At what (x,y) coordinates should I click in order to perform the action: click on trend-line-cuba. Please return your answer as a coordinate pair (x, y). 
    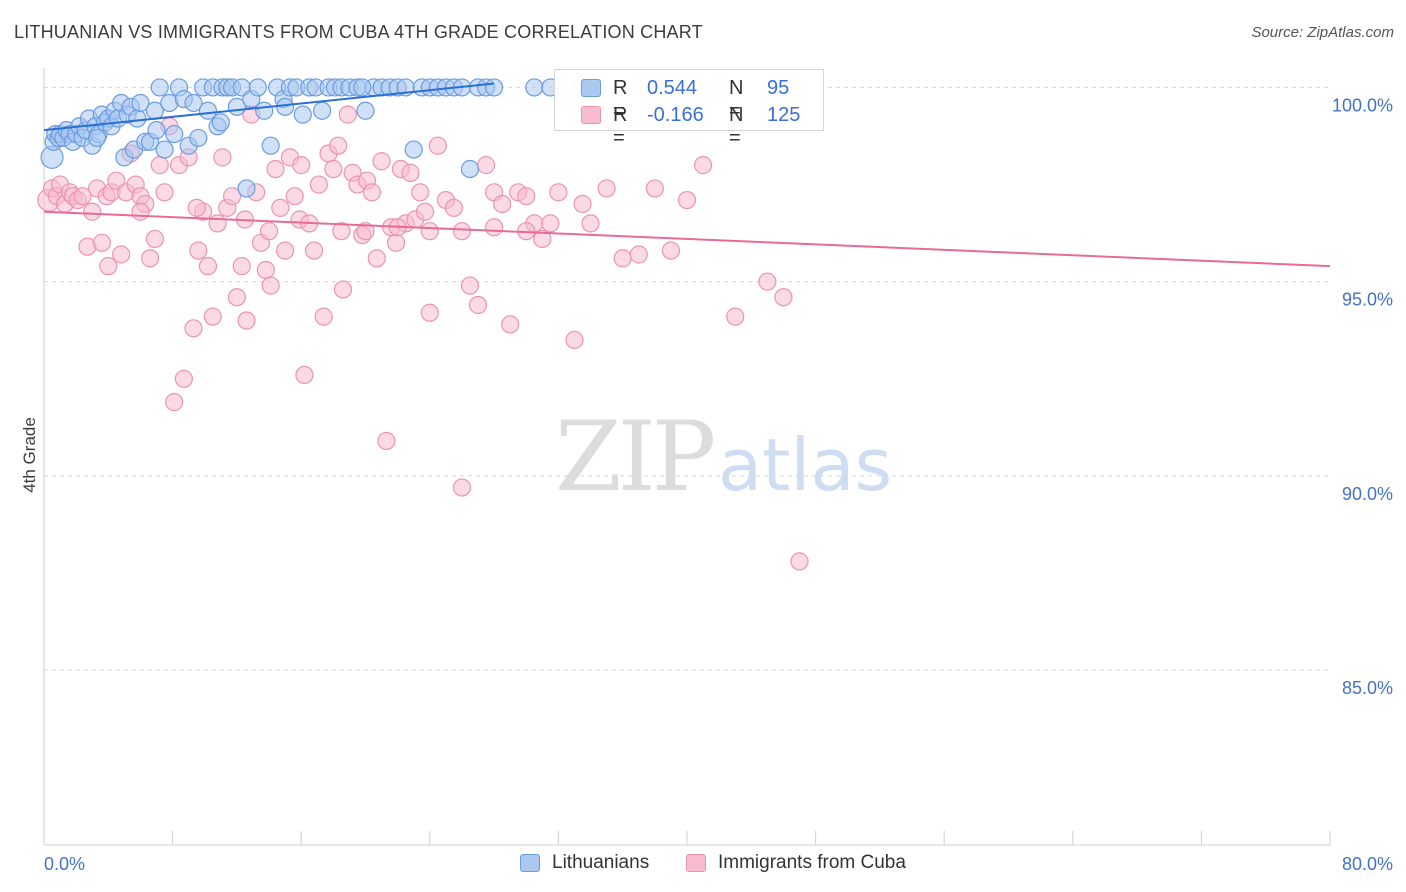
    Looking at the image, I should click on (687, 239).